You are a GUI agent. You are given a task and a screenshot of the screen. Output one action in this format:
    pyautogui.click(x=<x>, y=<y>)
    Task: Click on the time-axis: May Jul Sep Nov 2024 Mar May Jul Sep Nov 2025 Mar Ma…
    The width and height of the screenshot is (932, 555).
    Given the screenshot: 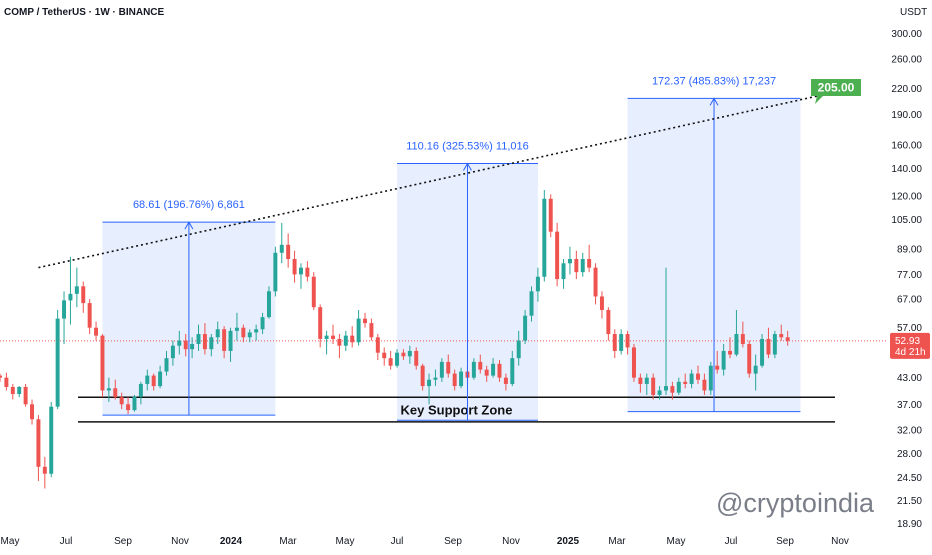 What is the action you would take?
    pyautogui.click(x=425, y=541)
    